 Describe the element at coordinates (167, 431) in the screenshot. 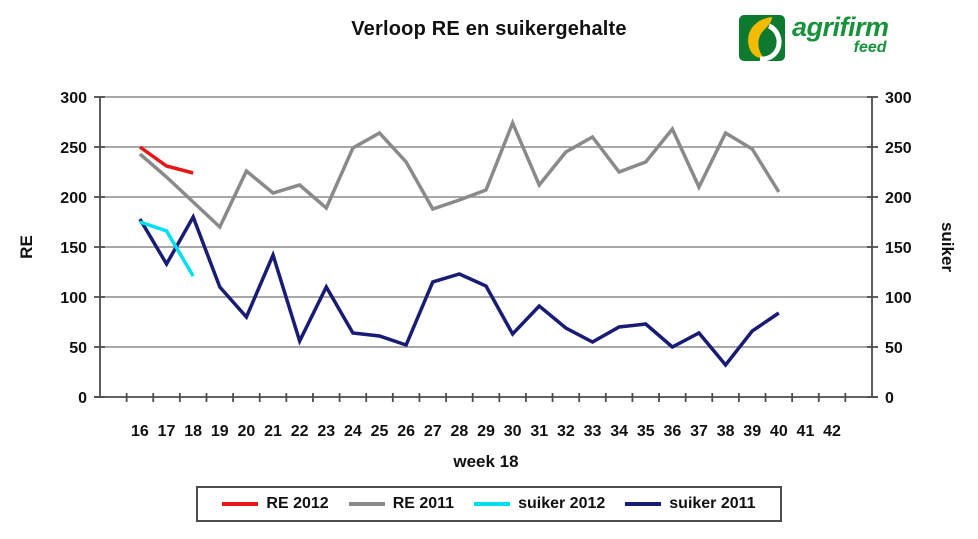

I see `x-tick-label: 17` at that location.